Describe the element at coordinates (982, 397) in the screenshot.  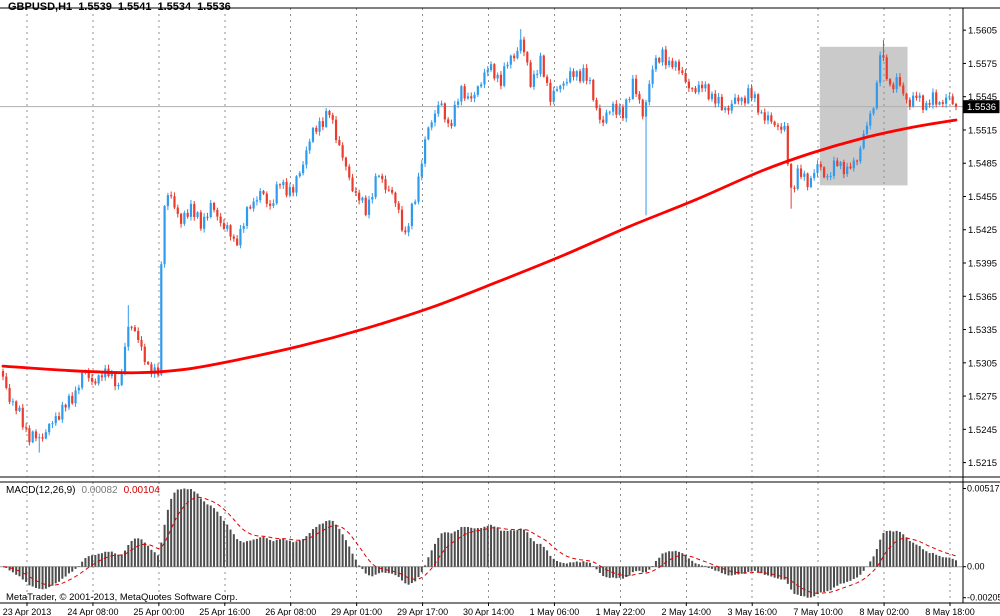
I see `svg-text: 1.5275` at that location.